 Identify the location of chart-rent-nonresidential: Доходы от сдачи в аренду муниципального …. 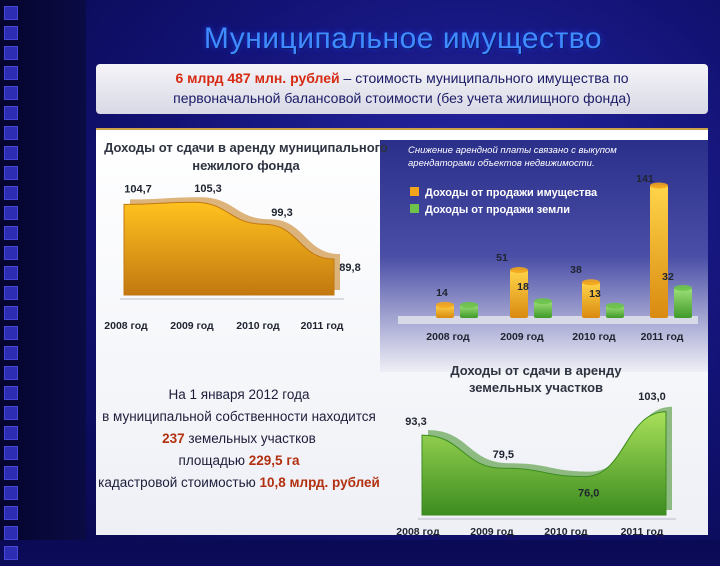
(246, 236).